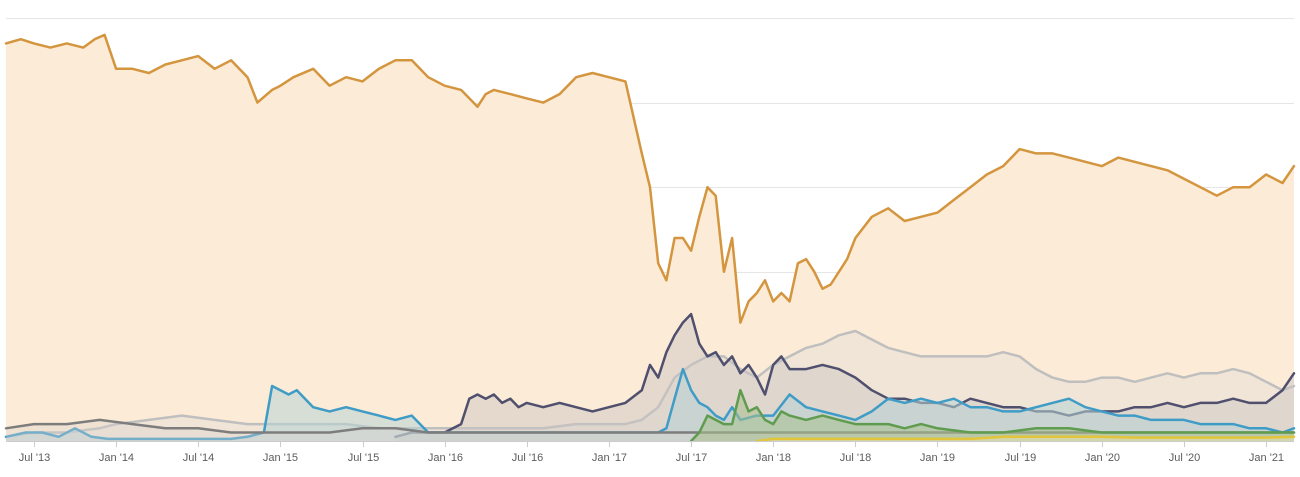  I want to click on x-tick-label: Jul '13, so click(34, 458).